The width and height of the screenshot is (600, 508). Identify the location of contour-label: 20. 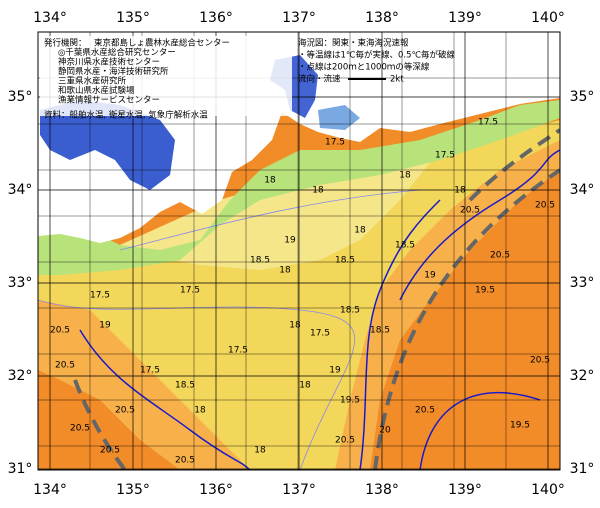
(385, 431).